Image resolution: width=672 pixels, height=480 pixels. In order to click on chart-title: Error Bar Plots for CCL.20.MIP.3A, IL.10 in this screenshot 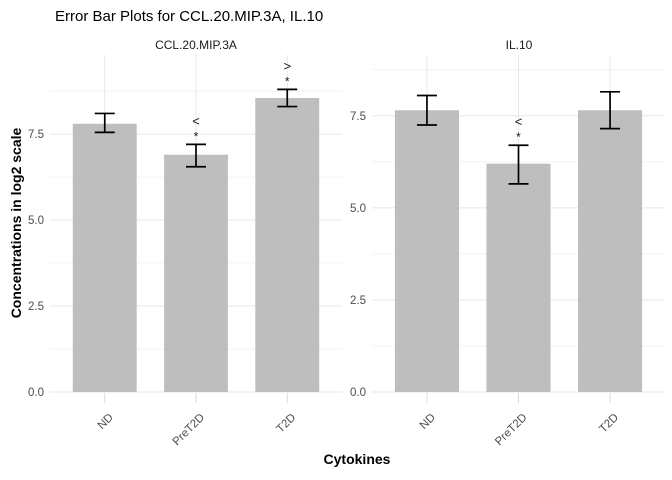, I will do `click(189, 16)`.